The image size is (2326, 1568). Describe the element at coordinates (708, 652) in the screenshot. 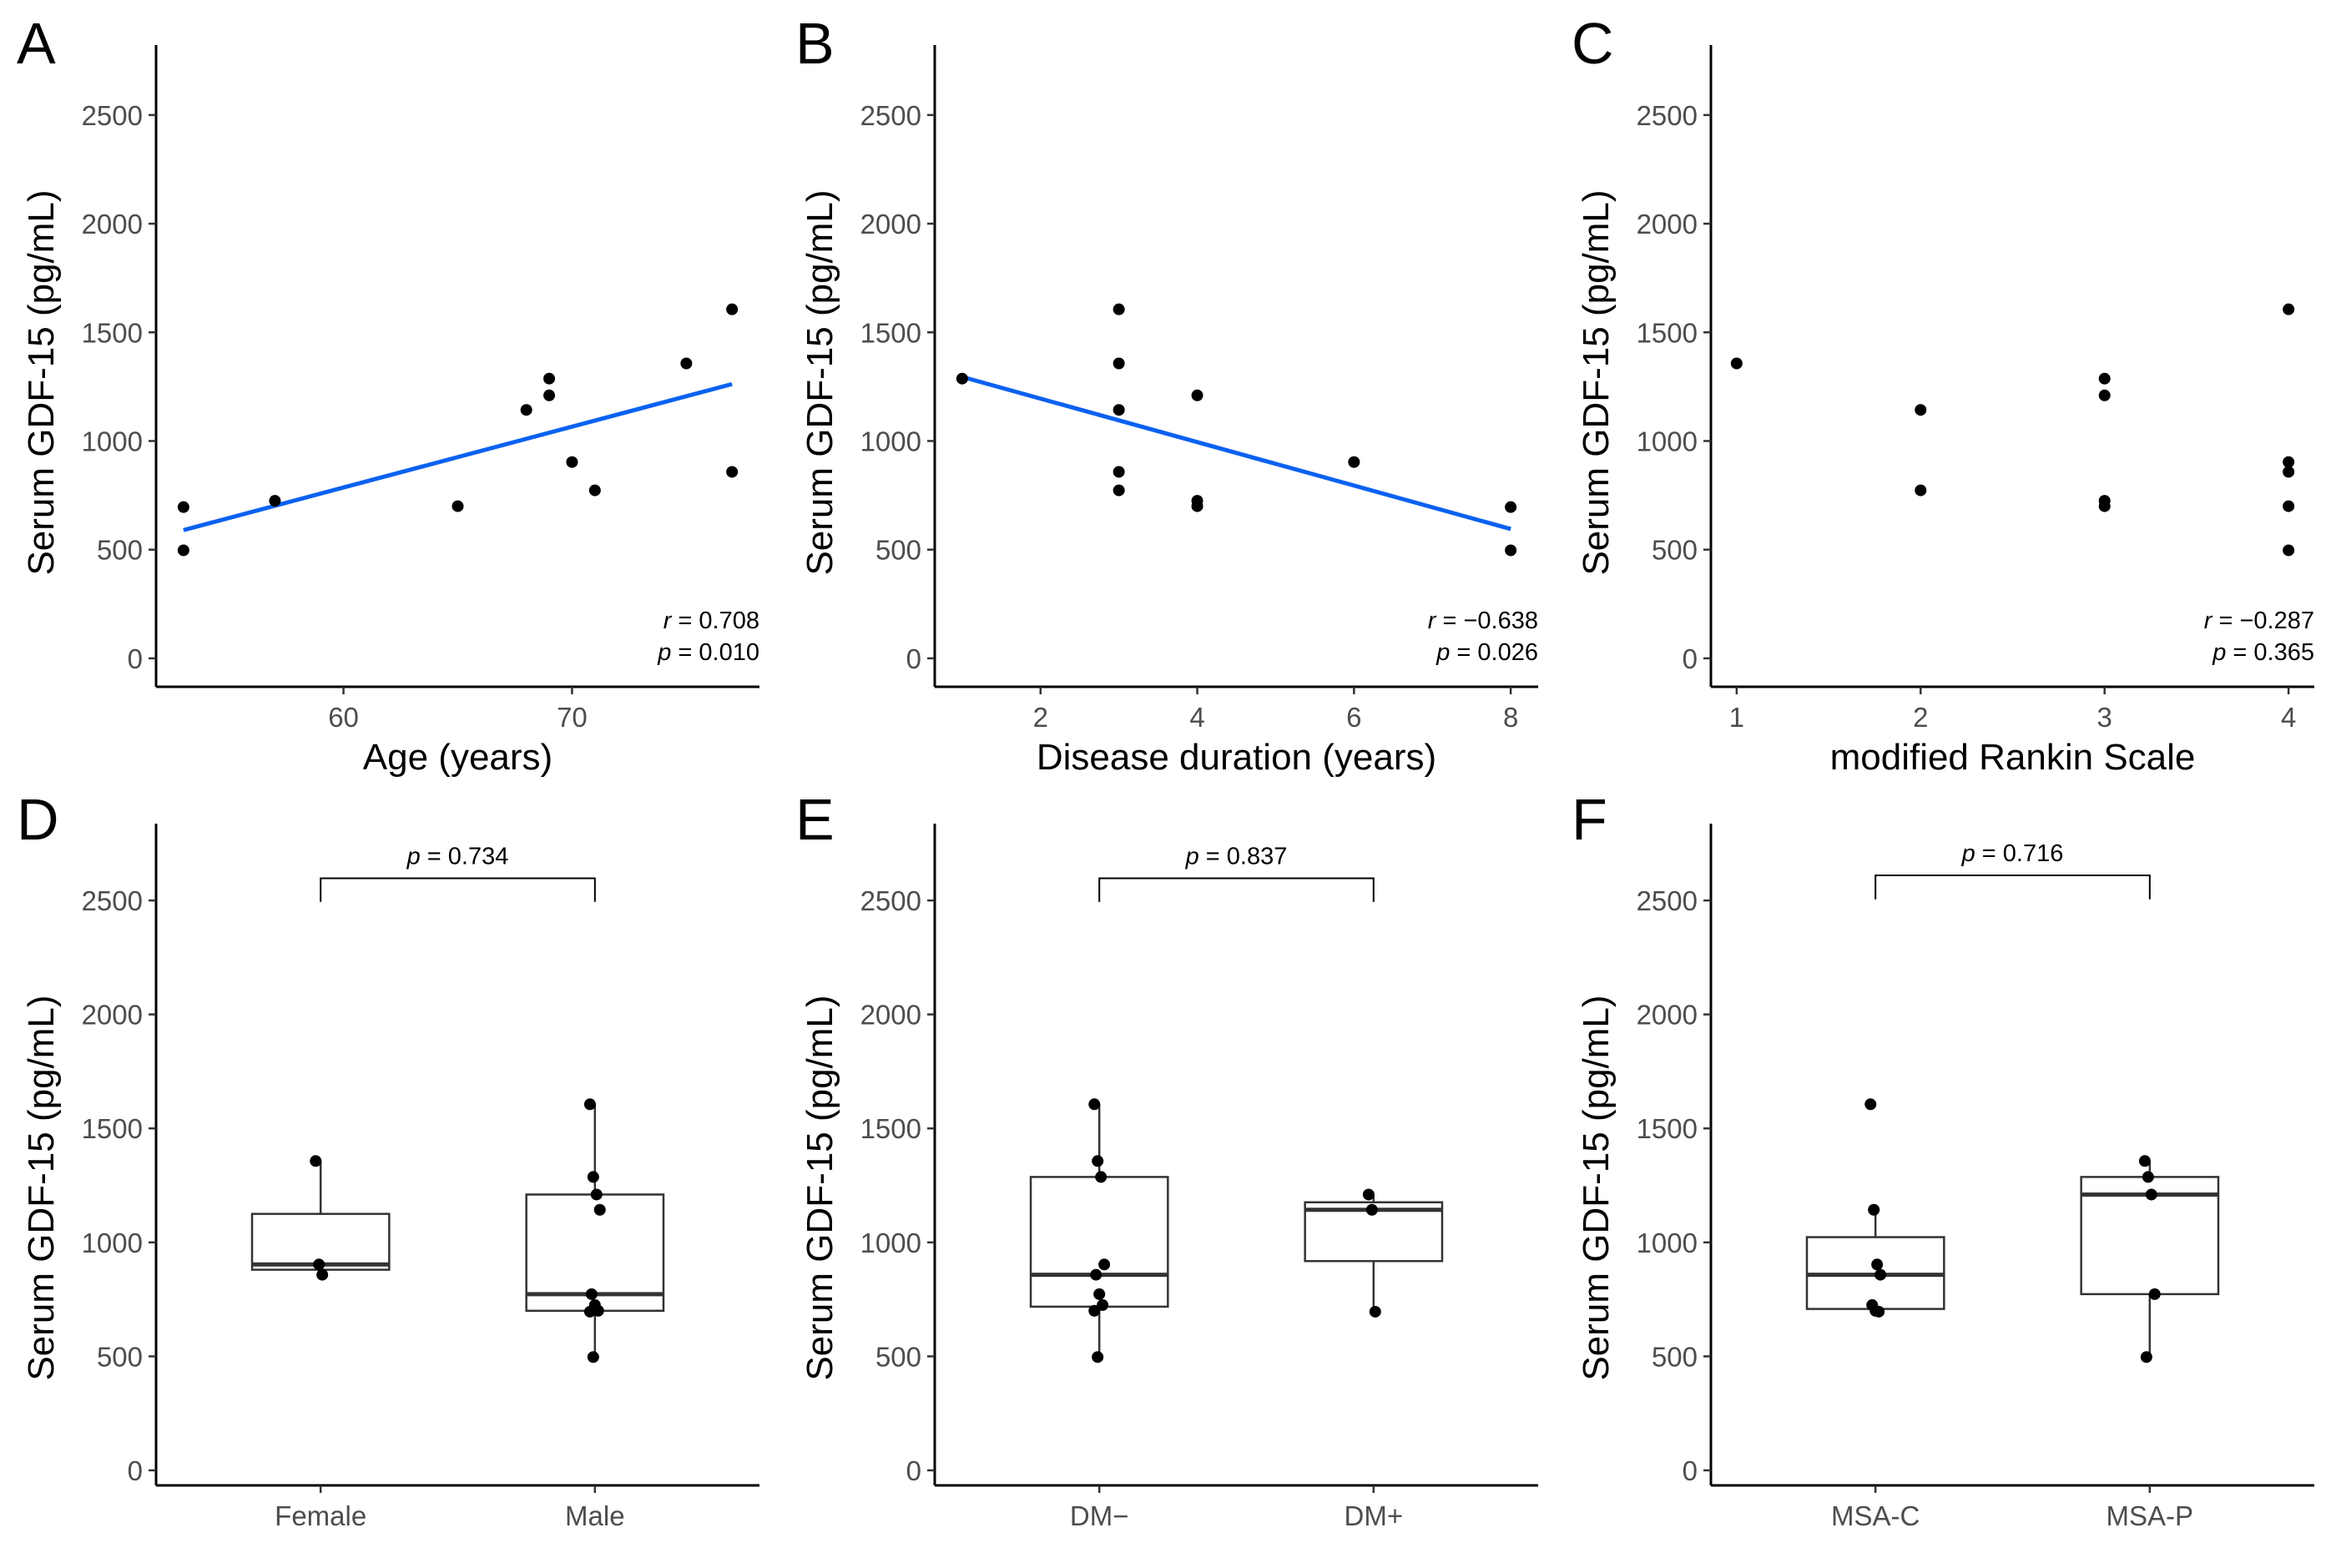

I see `correlation-p: p = 0.010` at that location.